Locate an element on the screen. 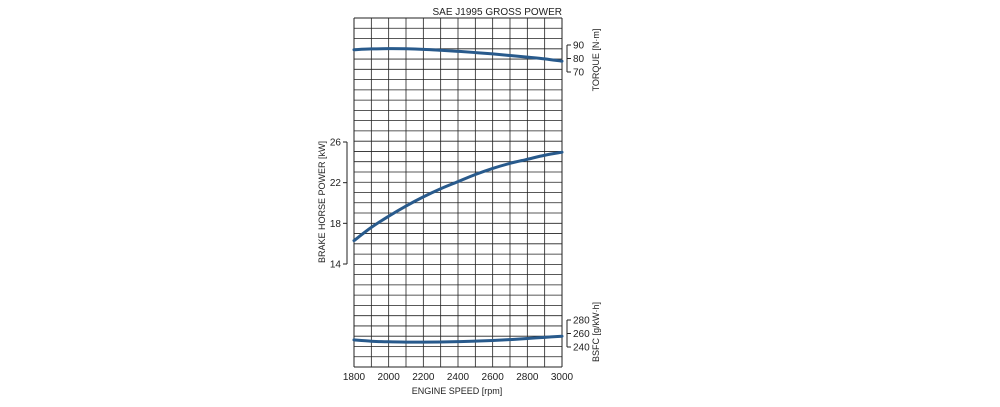 The image size is (1000, 407). x-tick-label: 2200 is located at coordinates (423, 377).